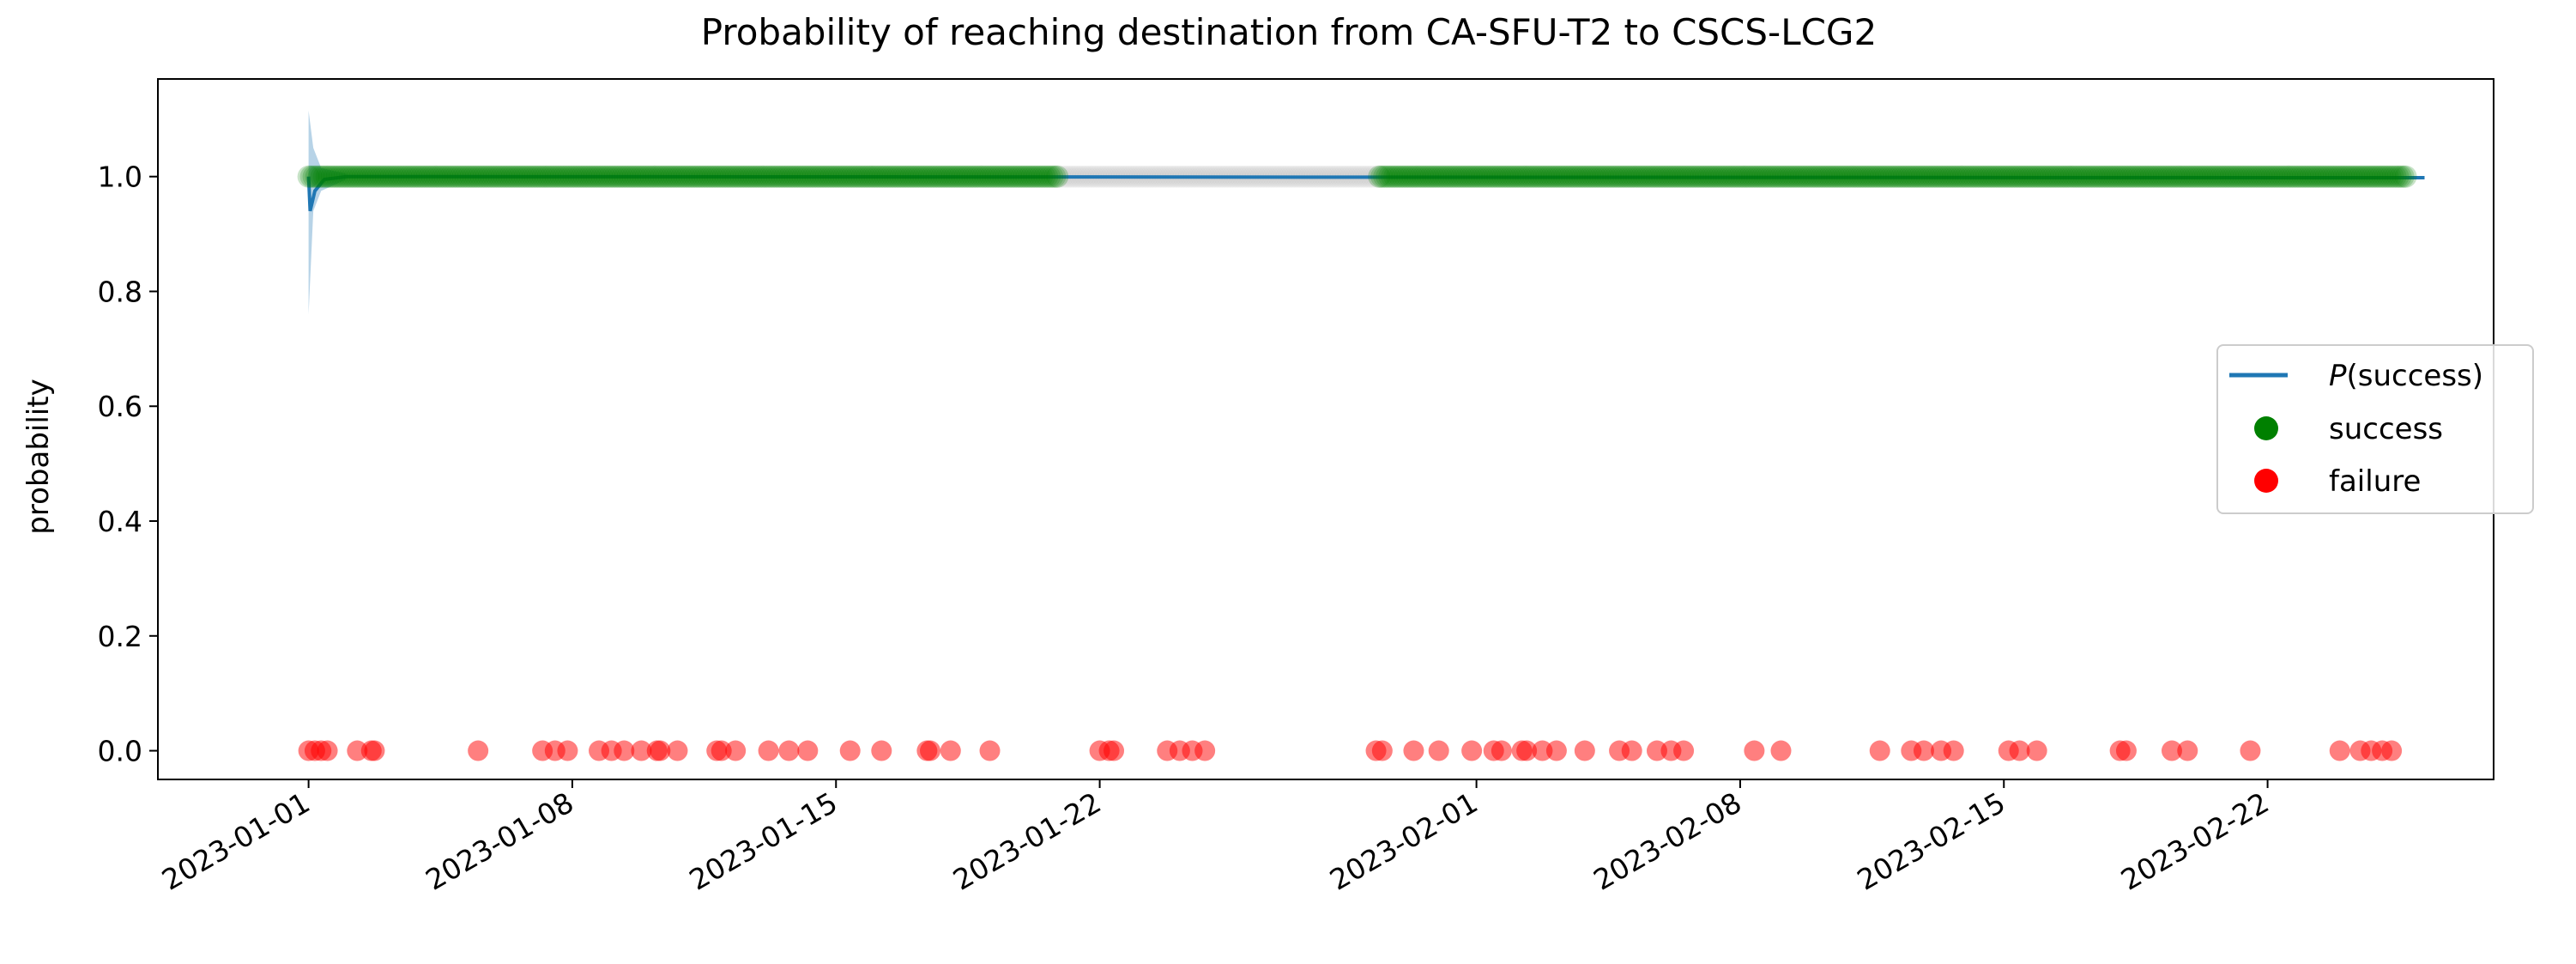  I want to click on x-tick-label: 2023-01-22, so click(1027, 841).